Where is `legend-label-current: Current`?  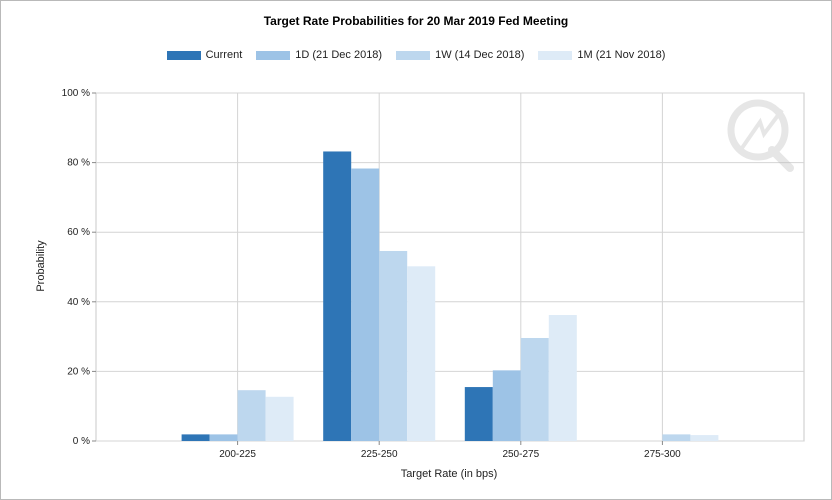
legend-label-current: Current is located at coordinates (224, 55).